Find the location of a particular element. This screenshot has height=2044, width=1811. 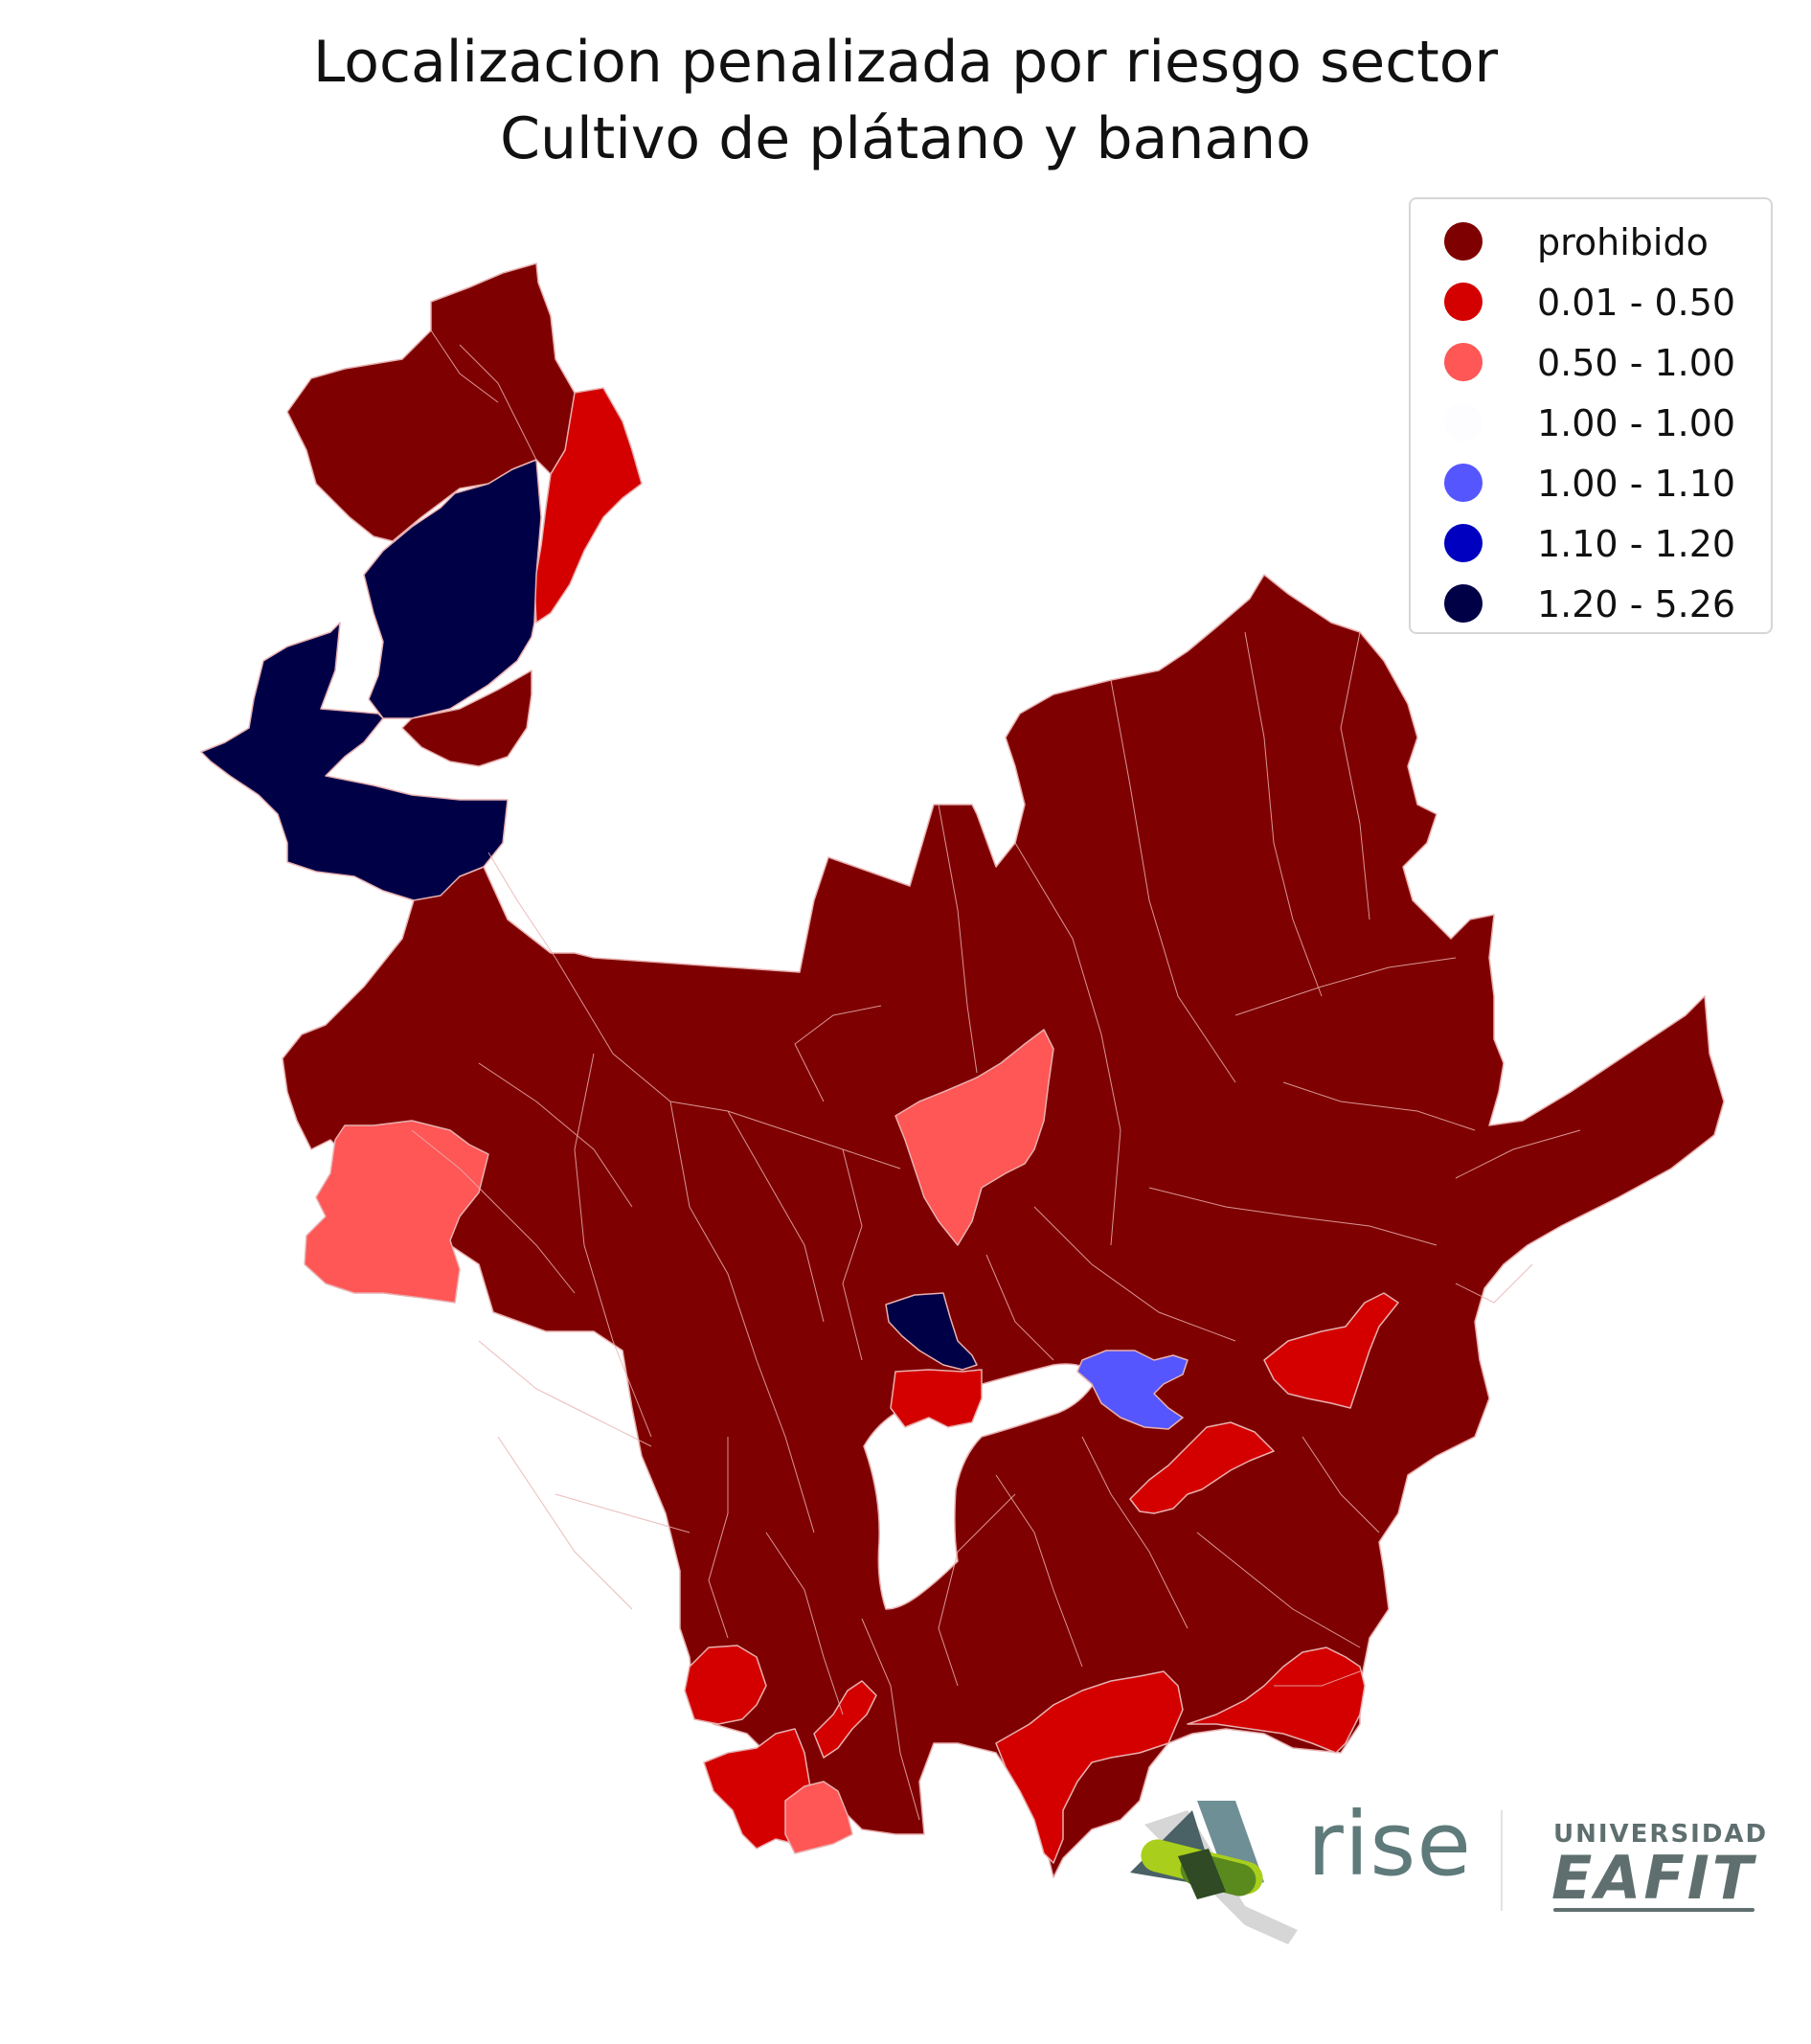

legend-item-prohibido: prohibido is located at coordinates (1591, 242).